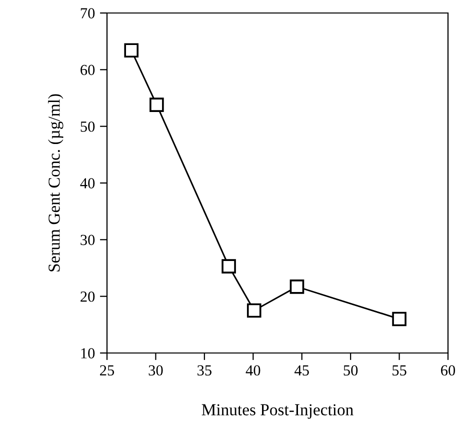 This screenshot has width=461, height=437. What do you see at coordinates (278, 411) in the screenshot?
I see `x-axis-title: Minutes Post-Injection` at bounding box center [278, 411].